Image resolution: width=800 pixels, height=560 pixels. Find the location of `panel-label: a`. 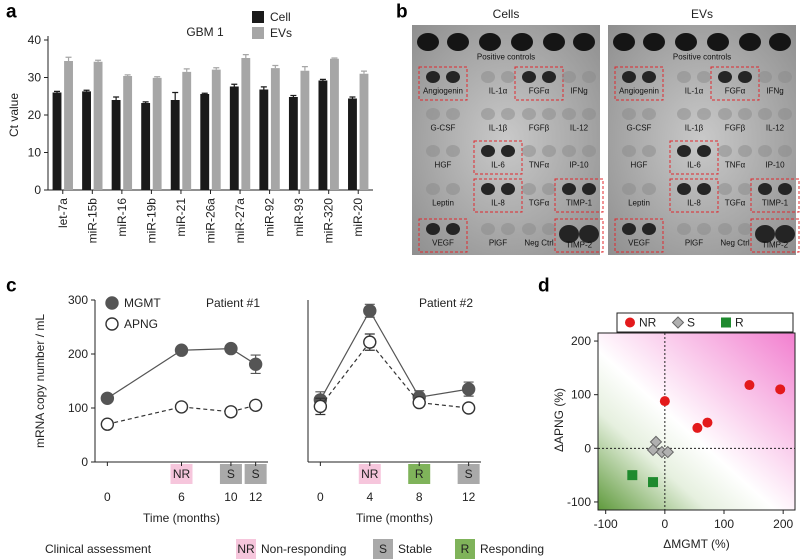

panel-label: a is located at coordinates (11, 12).